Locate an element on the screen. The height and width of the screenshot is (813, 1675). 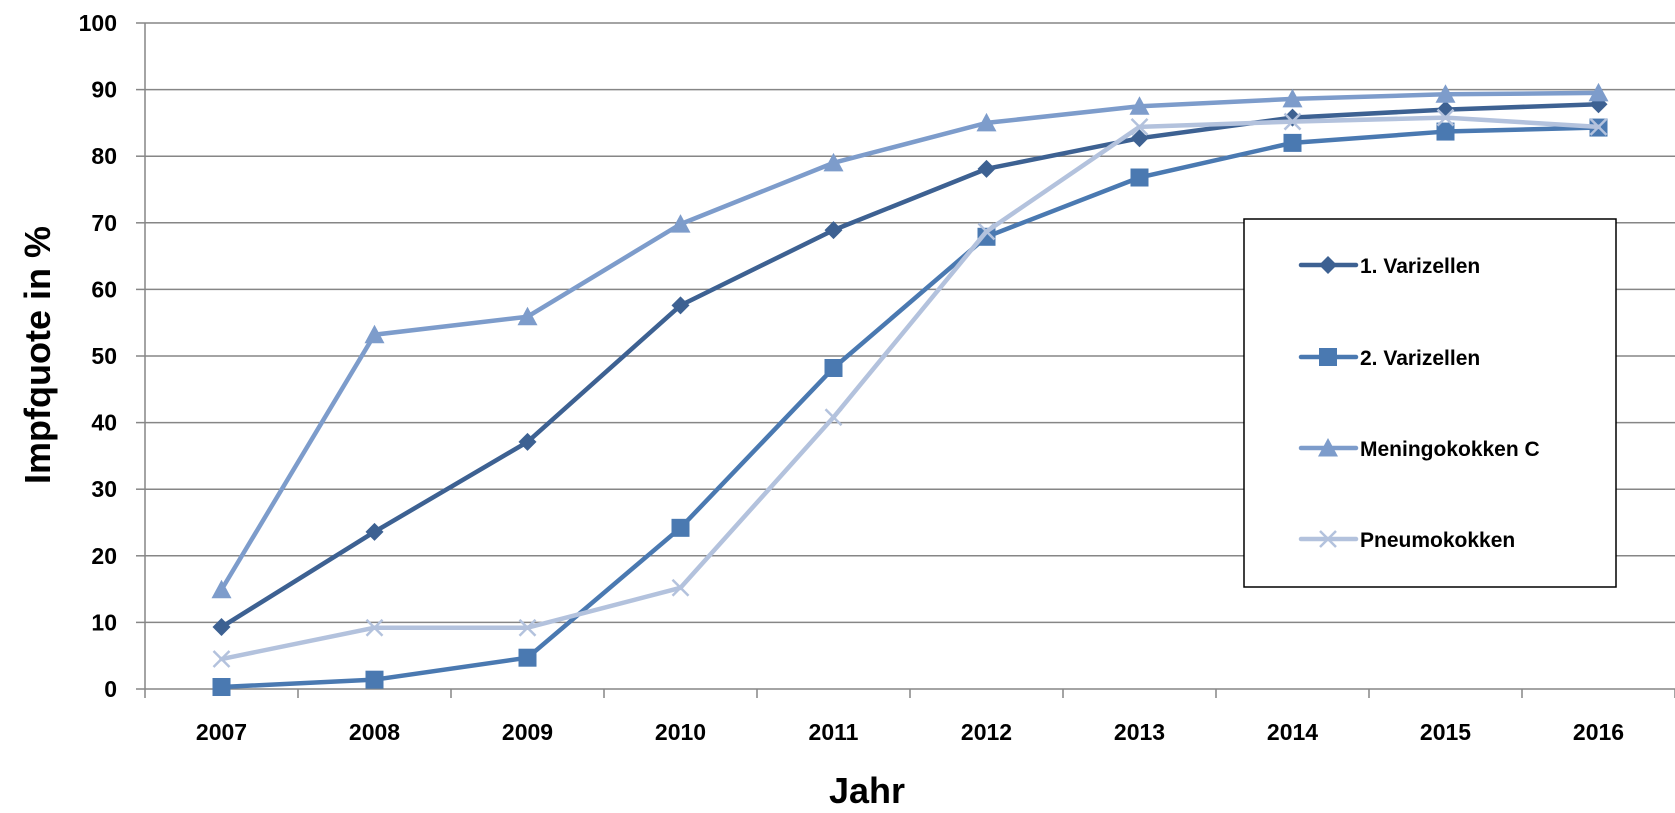
y-tick-label: 30 is located at coordinates (104, 489).